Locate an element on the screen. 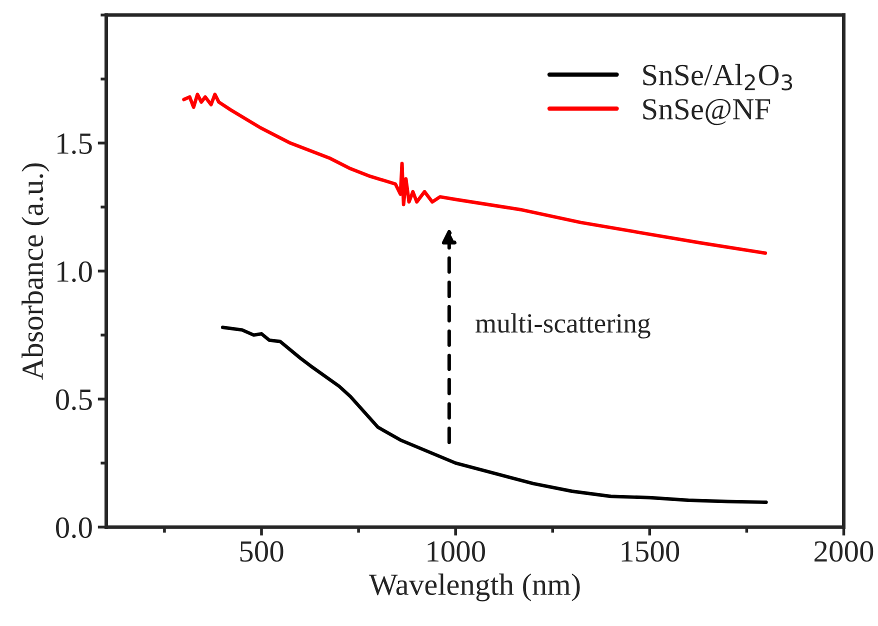  x-tick-label: 1000 is located at coordinates (456, 551).